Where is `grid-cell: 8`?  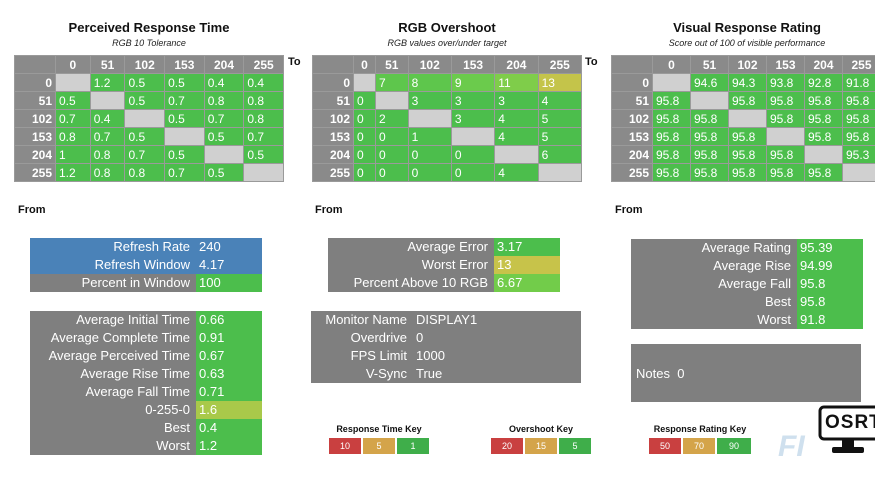 grid-cell: 8 is located at coordinates (429, 82).